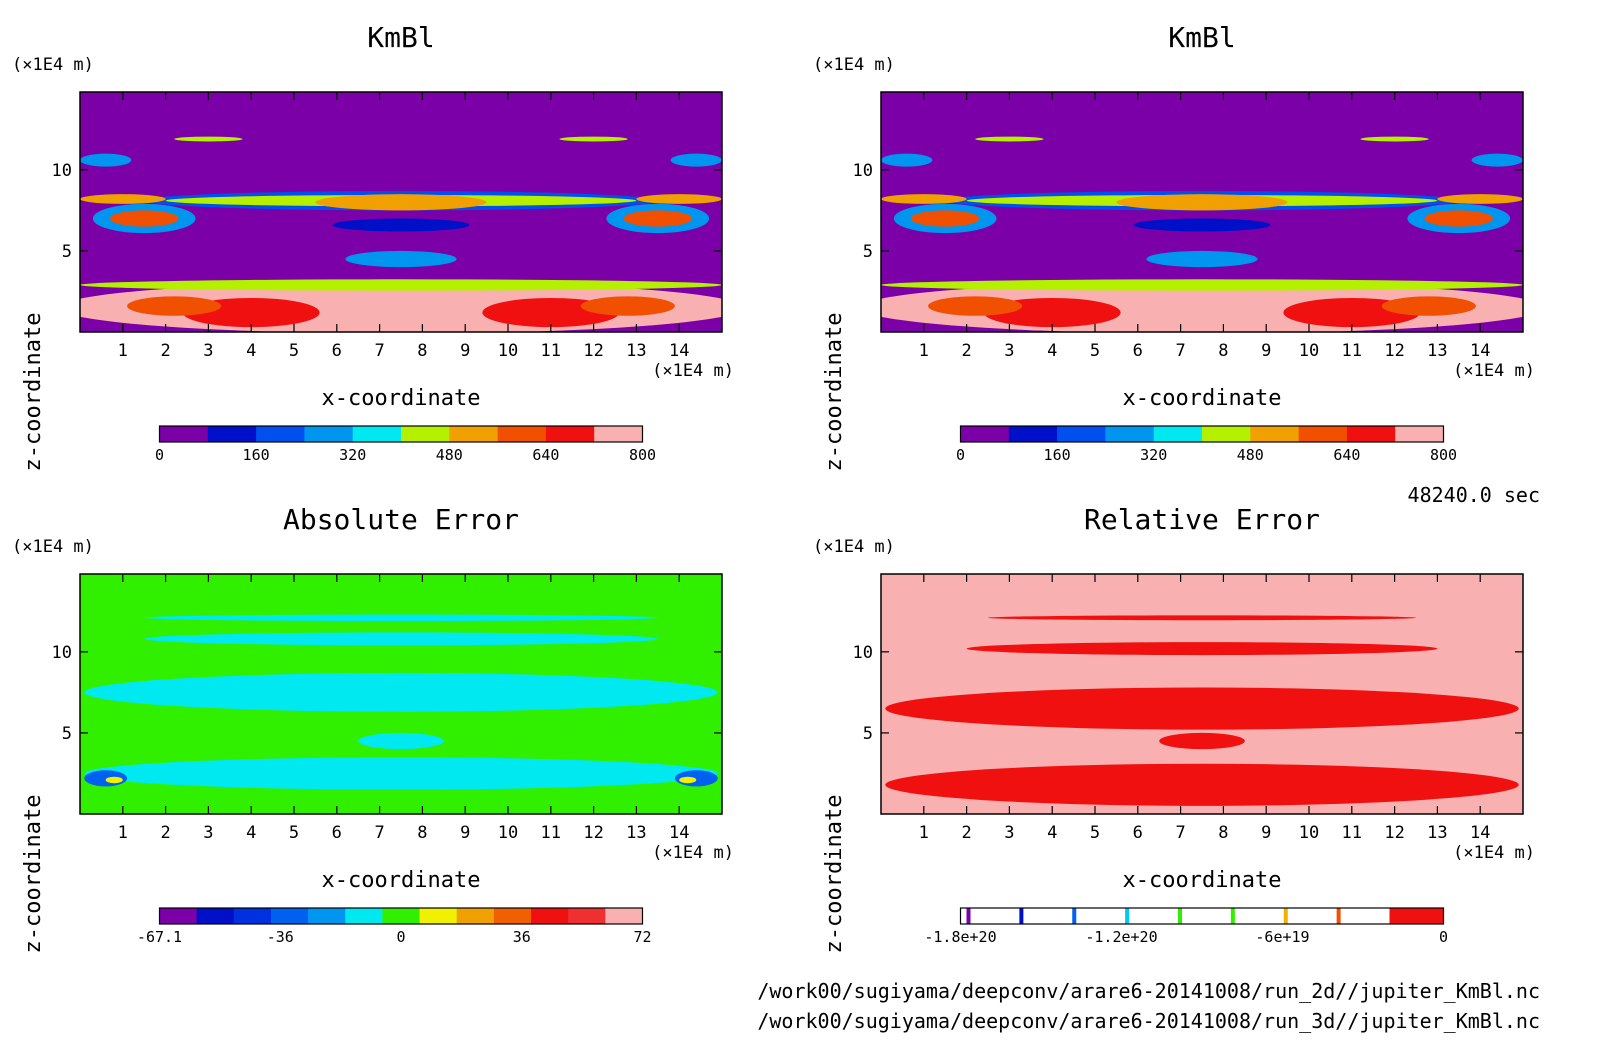 The width and height of the screenshot is (1604, 1054). Describe the element at coordinates (1223, 833) in the screenshot. I see `x-tick-label: 8` at that location.